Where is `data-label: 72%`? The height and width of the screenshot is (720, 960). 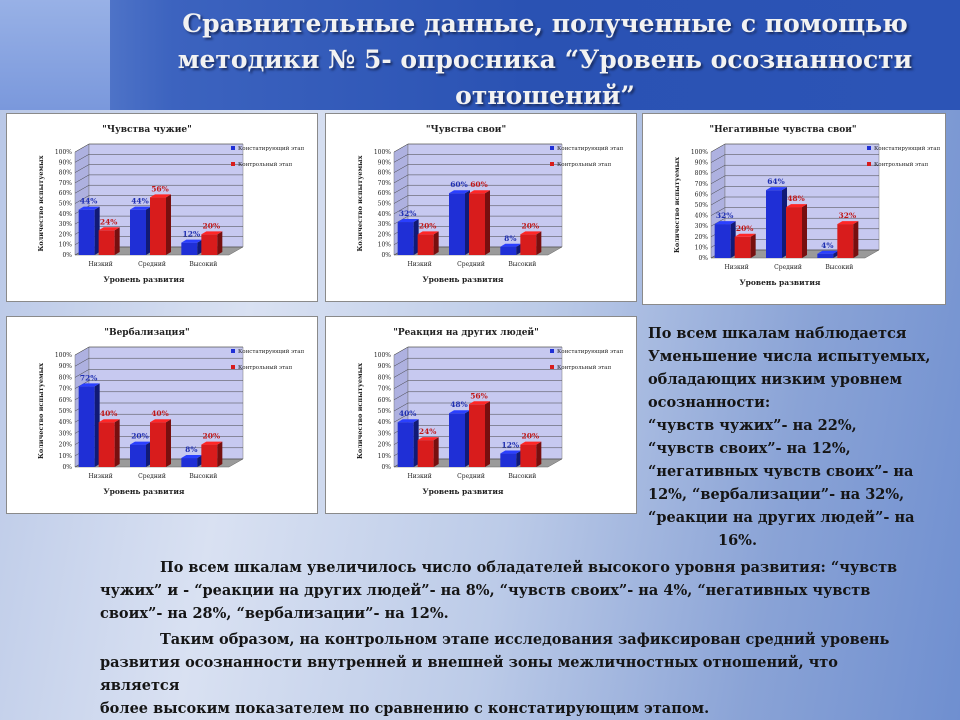
data-label: 72% is located at coordinates (89, 377).